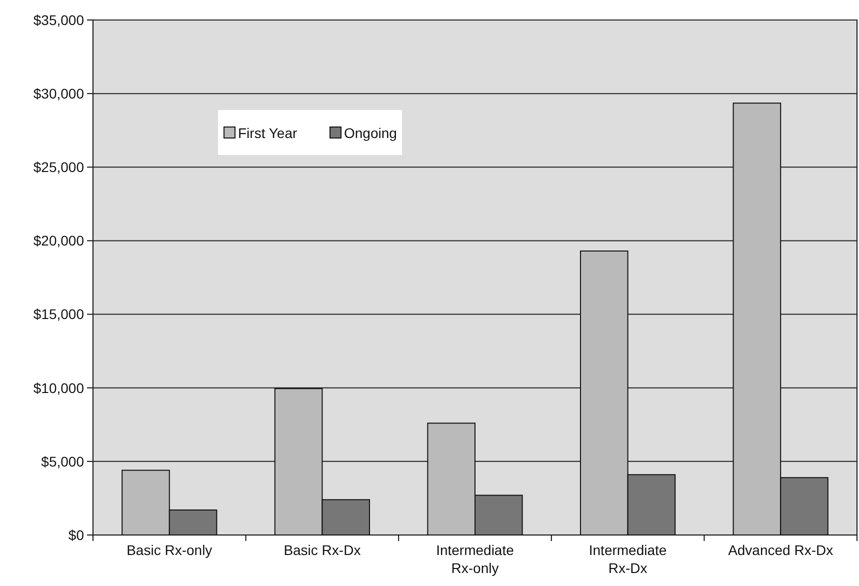 This screenshot has height=586, width=859. What do you see at coordinates (781, 550) in the screenshot?
I see `x-tick-label: Advanced Rx-Dx` at bounding box center [781, 550].